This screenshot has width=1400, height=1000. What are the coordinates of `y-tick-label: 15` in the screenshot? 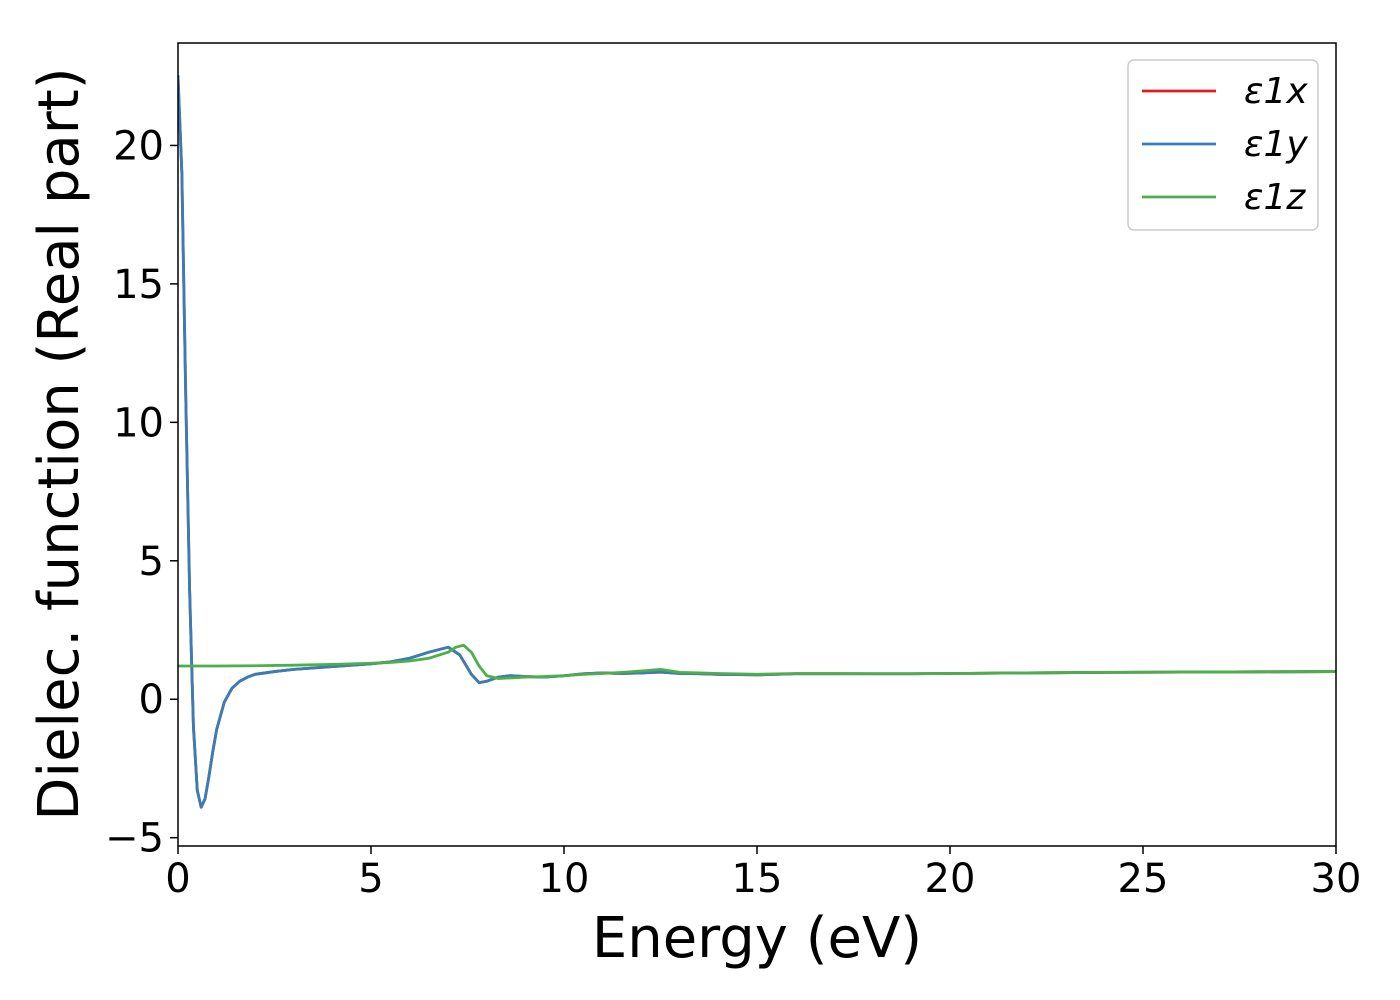 It's located at (138, 285).